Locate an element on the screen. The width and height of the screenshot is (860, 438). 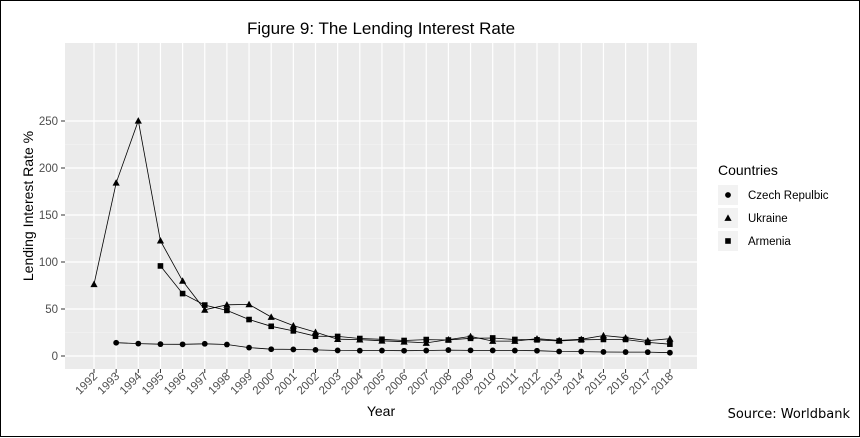
x-tick-label: 2003 is located at coordinates (330, 384).